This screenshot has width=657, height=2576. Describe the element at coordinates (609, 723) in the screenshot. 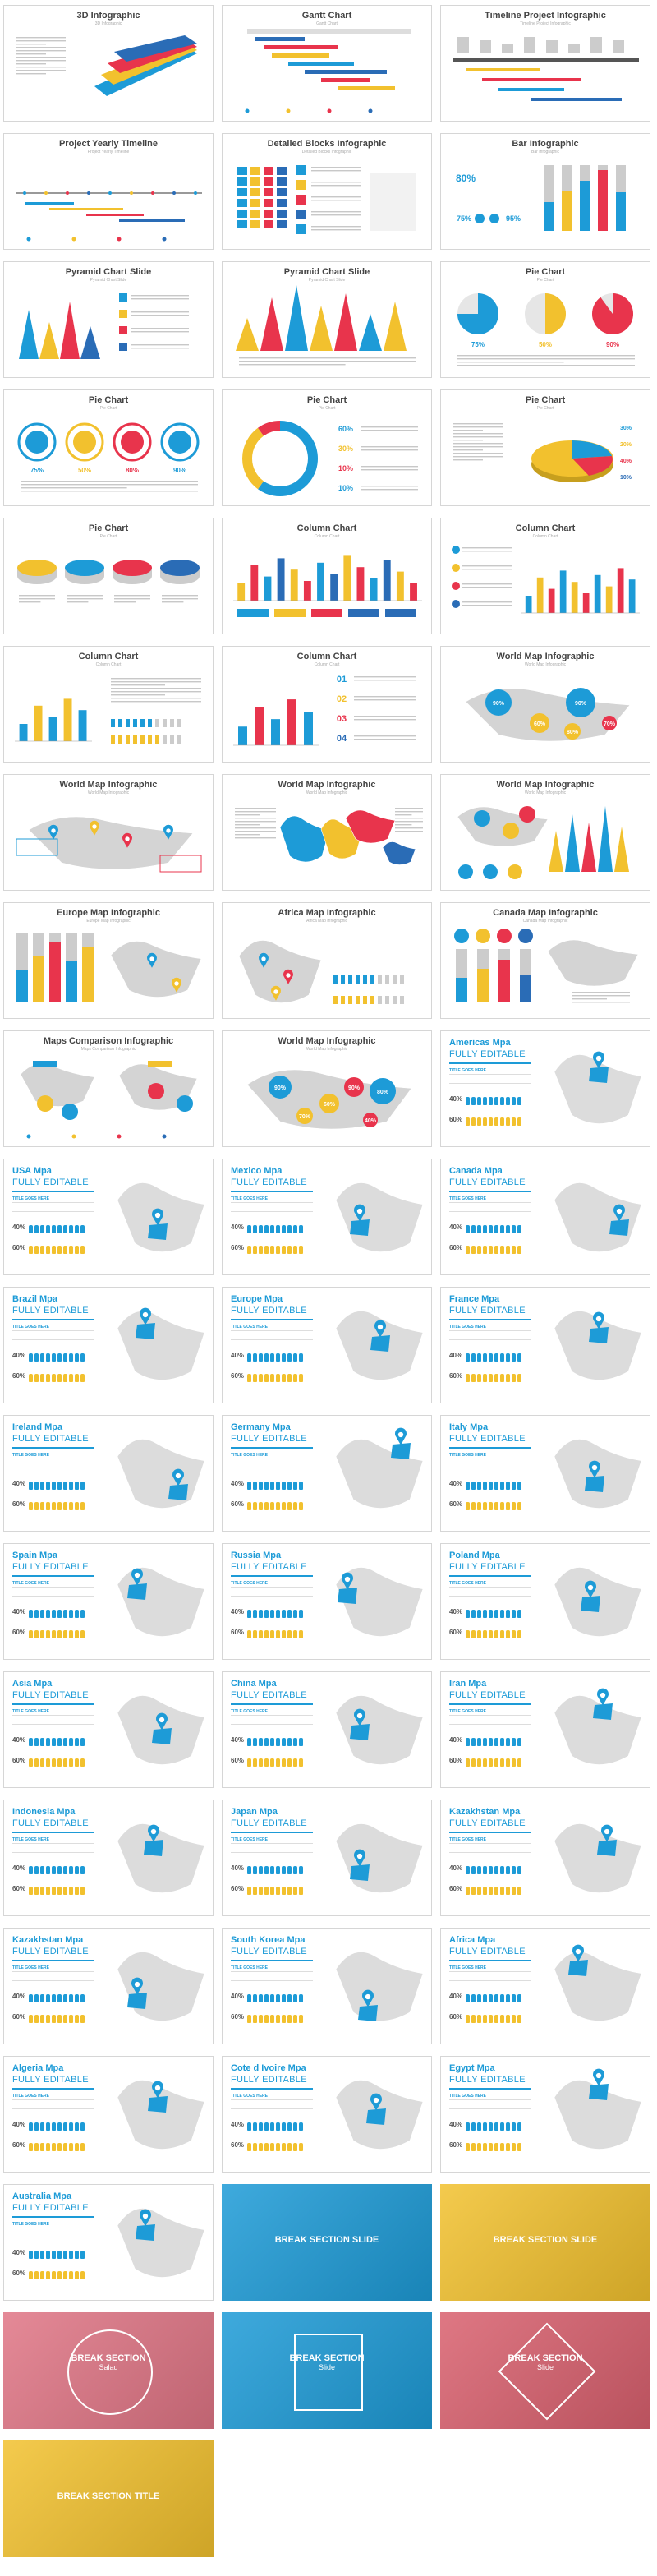

I see `map-bubble` at that location.